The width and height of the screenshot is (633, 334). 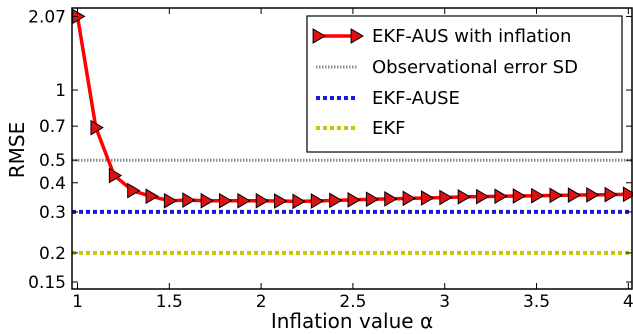 I want to click on x-tick-label: 1.5, so click(x=169, y=302).